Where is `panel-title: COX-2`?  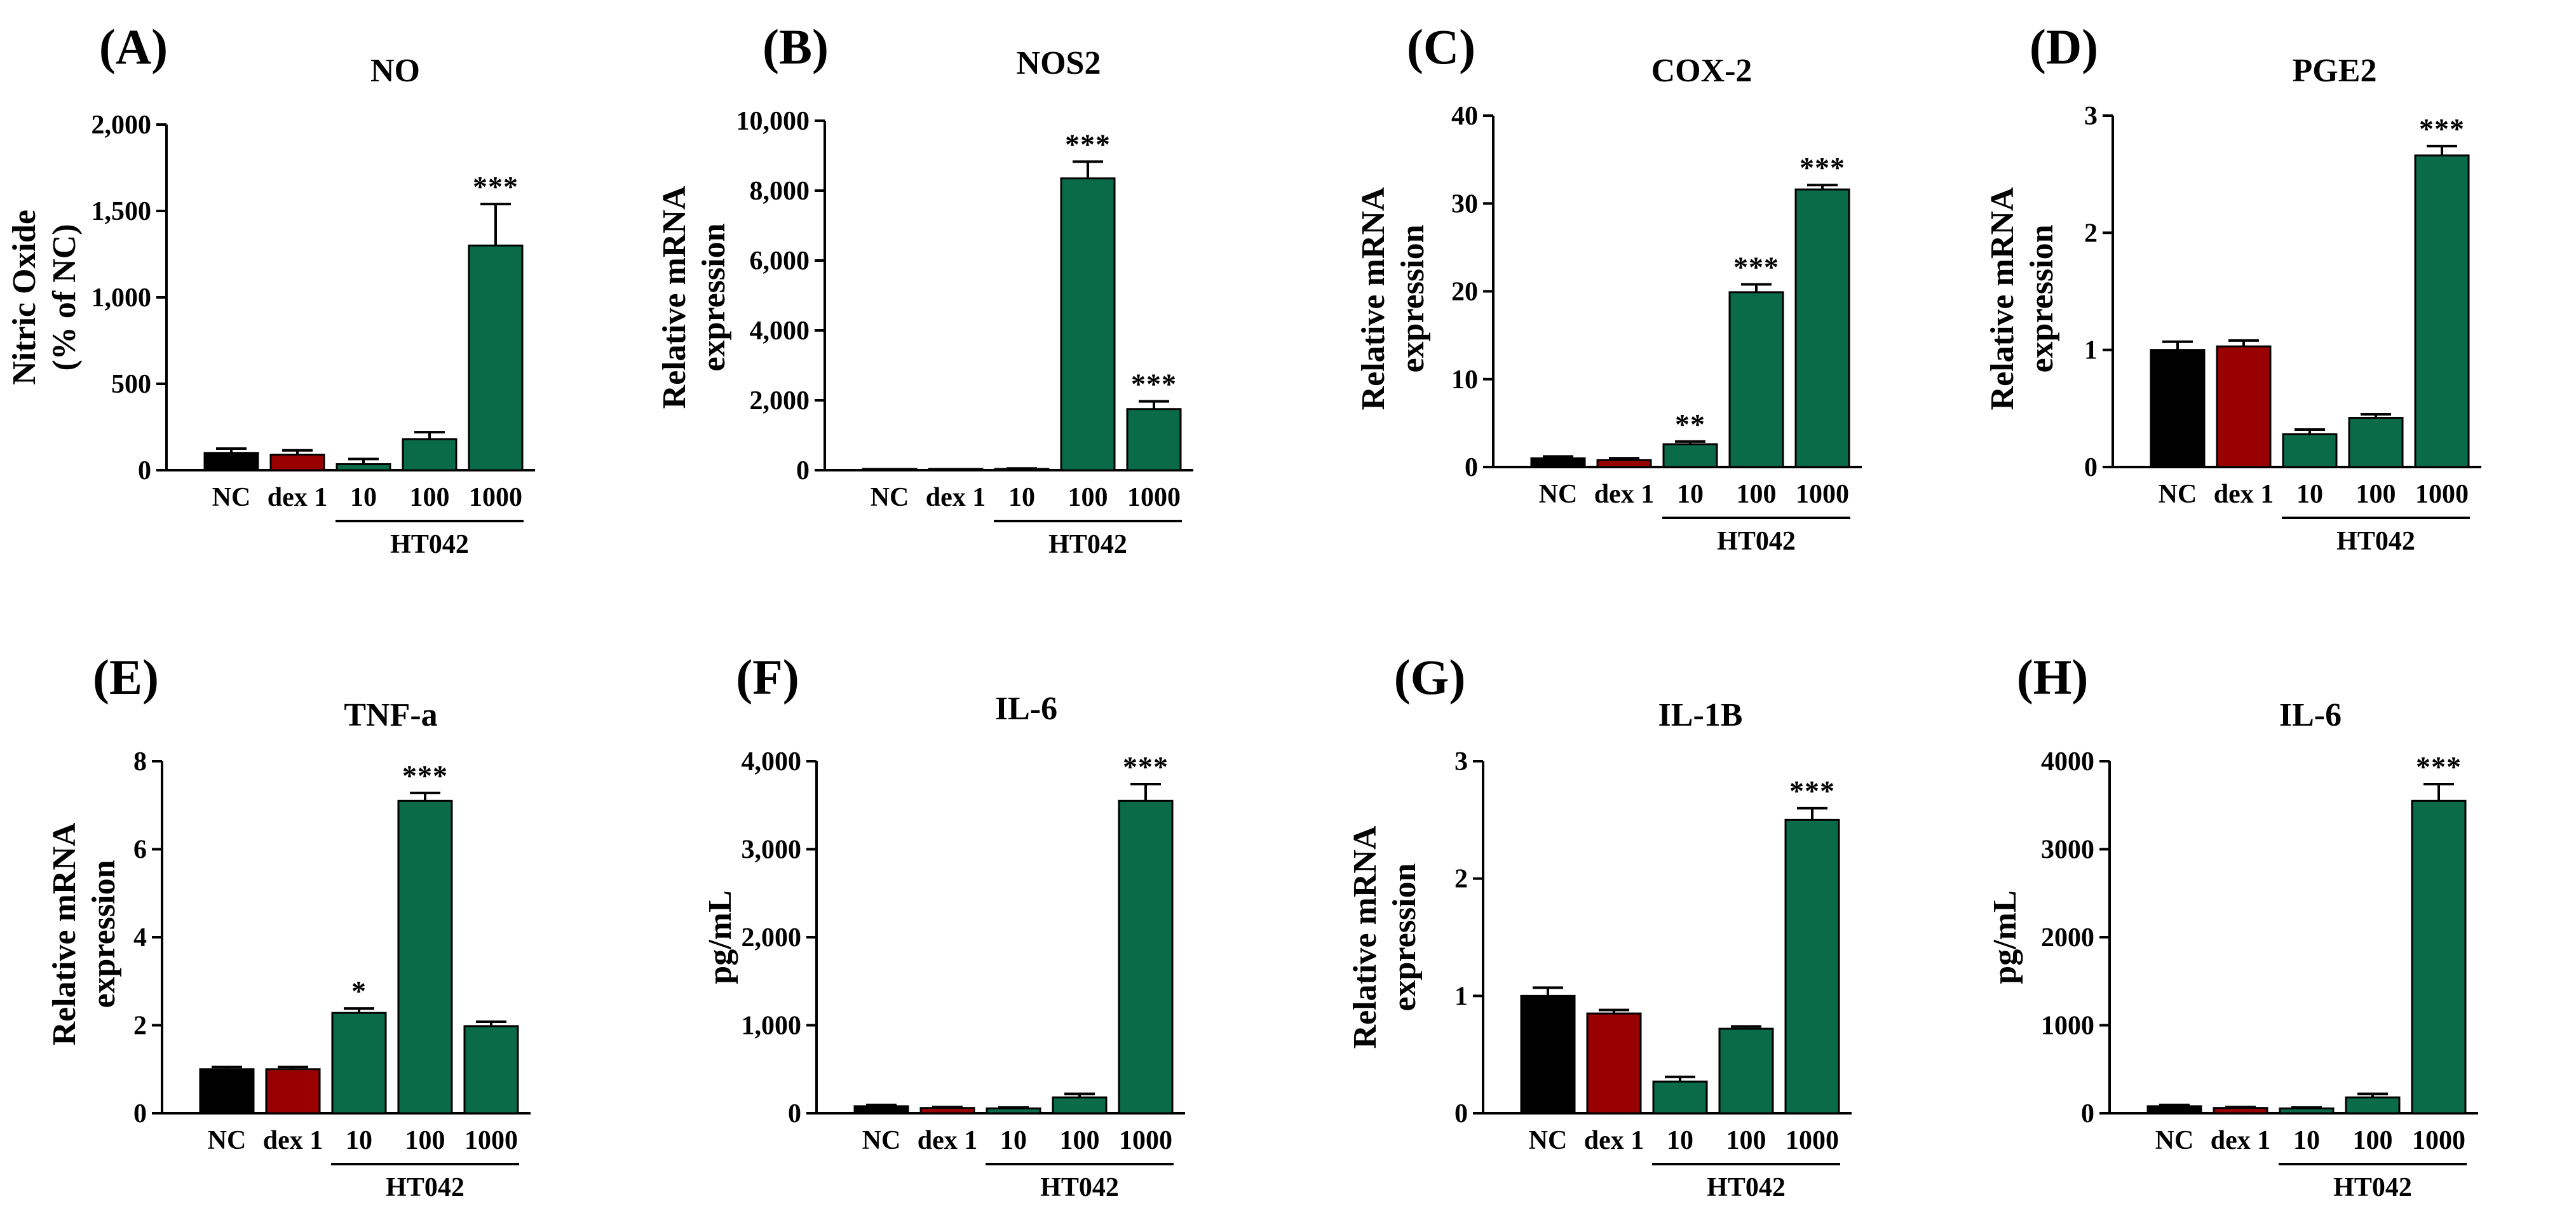
panel-title: COX-2 is located at coordinates (1701, 71).